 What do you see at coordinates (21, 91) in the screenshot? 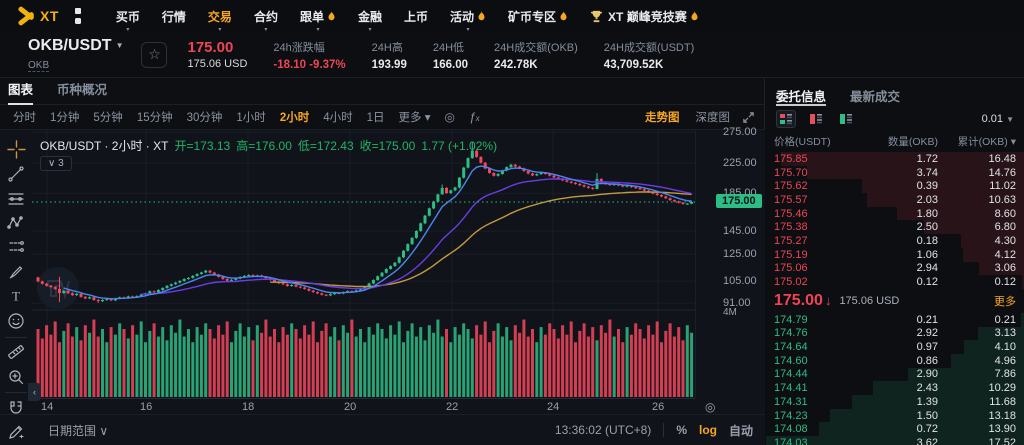
I see `tab-chart: 图表` at bounding box center [21, 91].